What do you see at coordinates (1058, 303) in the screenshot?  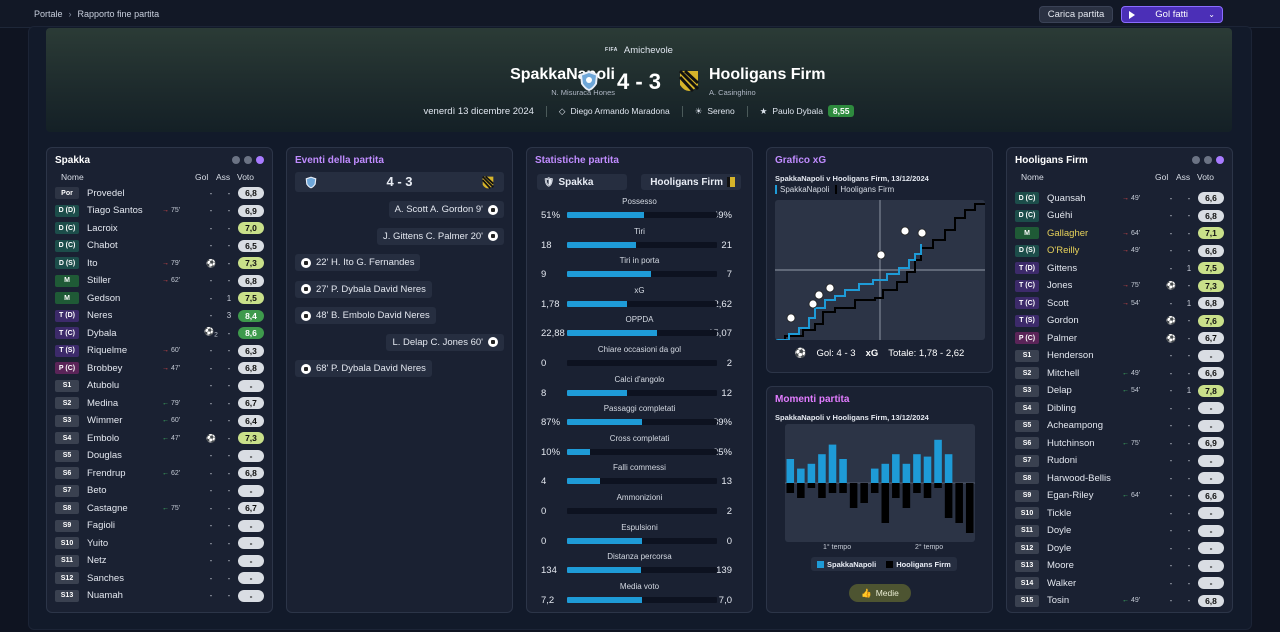 I see `player-name: Scott` at bounding box center [1058, 303].